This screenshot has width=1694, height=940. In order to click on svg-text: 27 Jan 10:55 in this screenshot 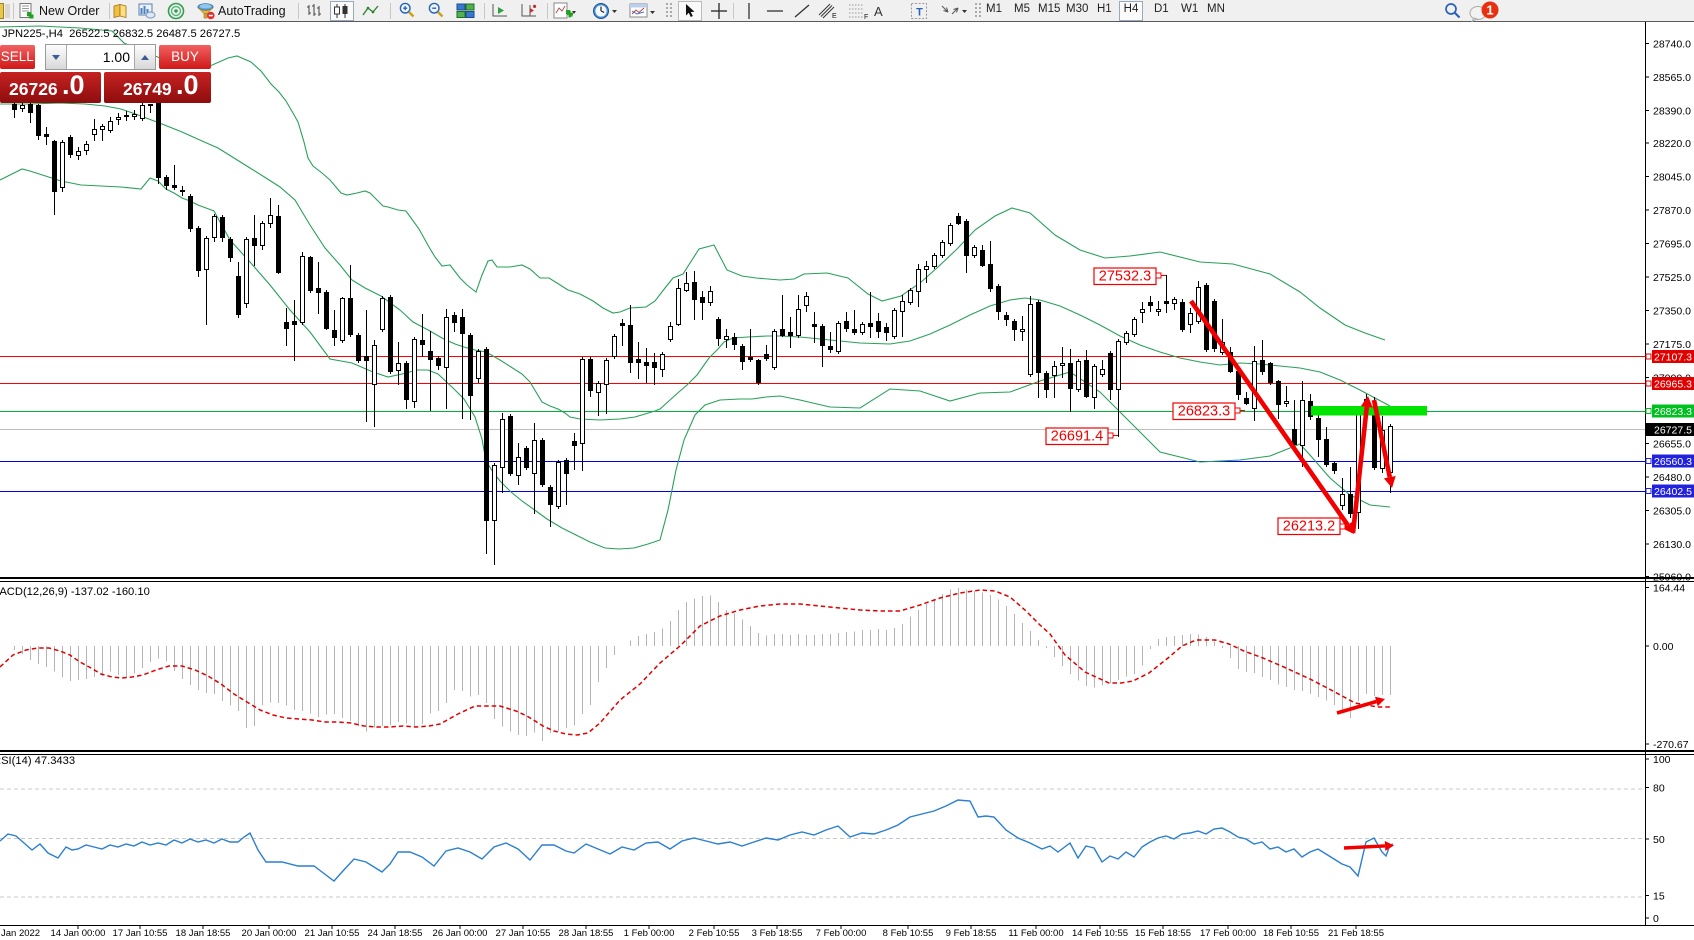, I will do `click(523, 933)`.